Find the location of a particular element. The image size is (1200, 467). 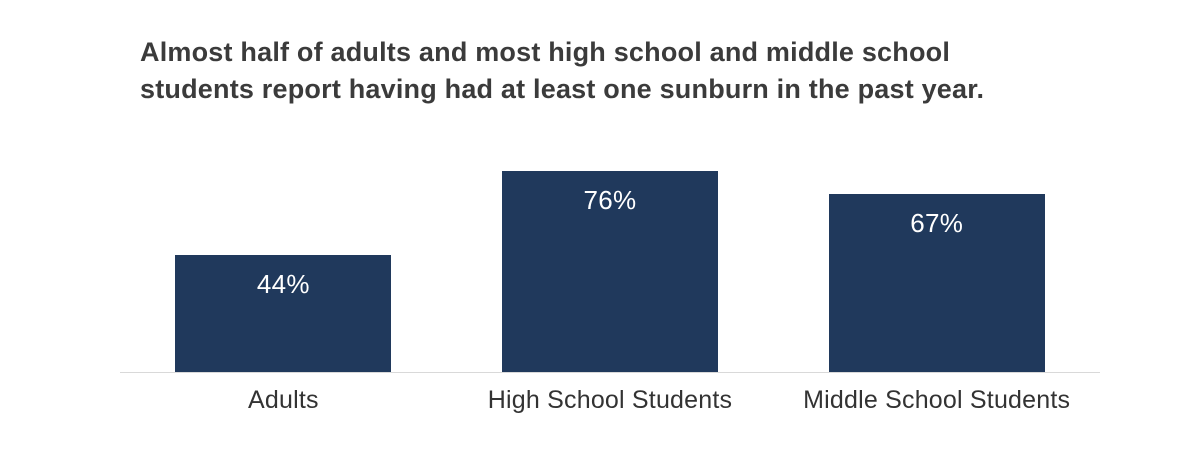

bar-value-middle-school: 67% is located at coordinates (937, 223).